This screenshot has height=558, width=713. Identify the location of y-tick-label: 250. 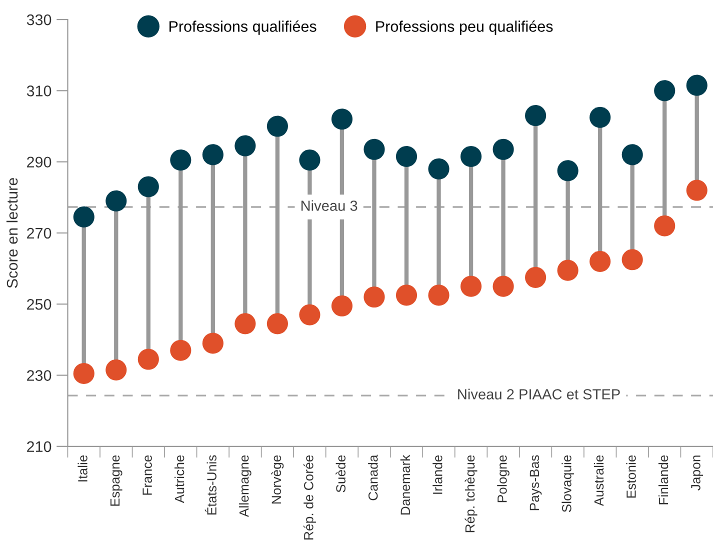
(39, 304).